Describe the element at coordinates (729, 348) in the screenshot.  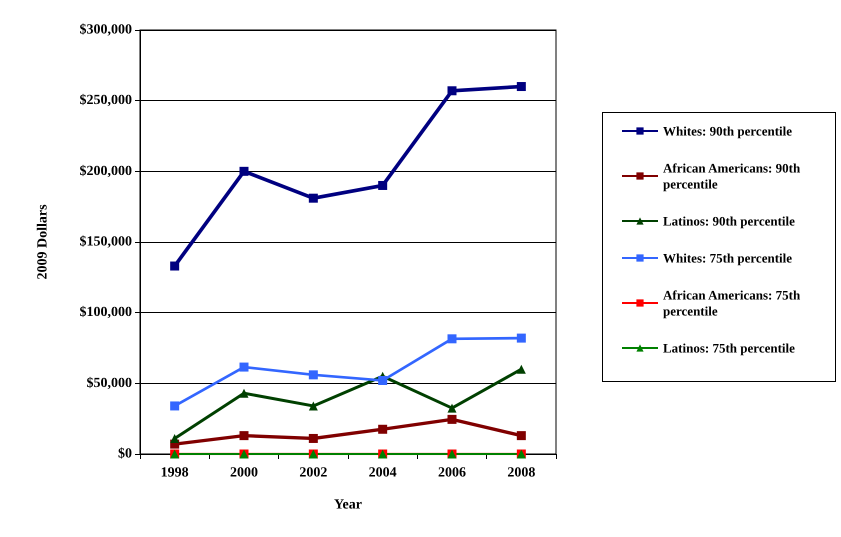
I see `legend-label: Latinos: 75th percentile` at that location.